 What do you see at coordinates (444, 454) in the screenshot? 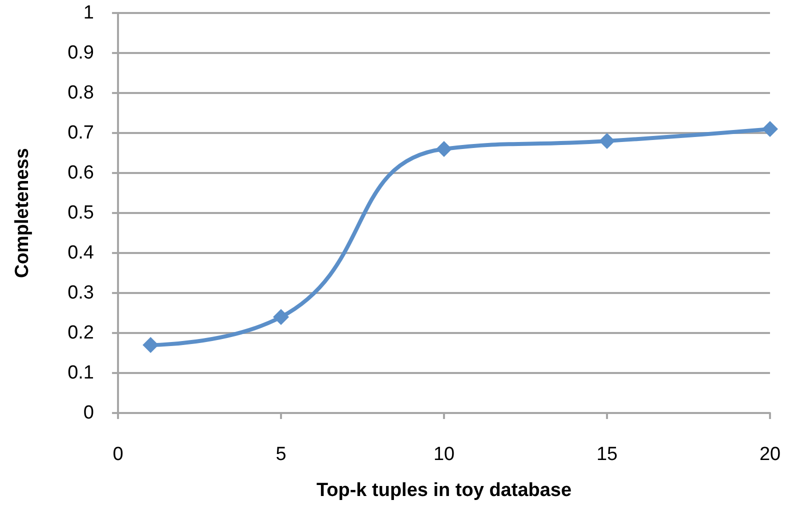
I see `x-tick-label: 10` at bounding box center [444, 454].